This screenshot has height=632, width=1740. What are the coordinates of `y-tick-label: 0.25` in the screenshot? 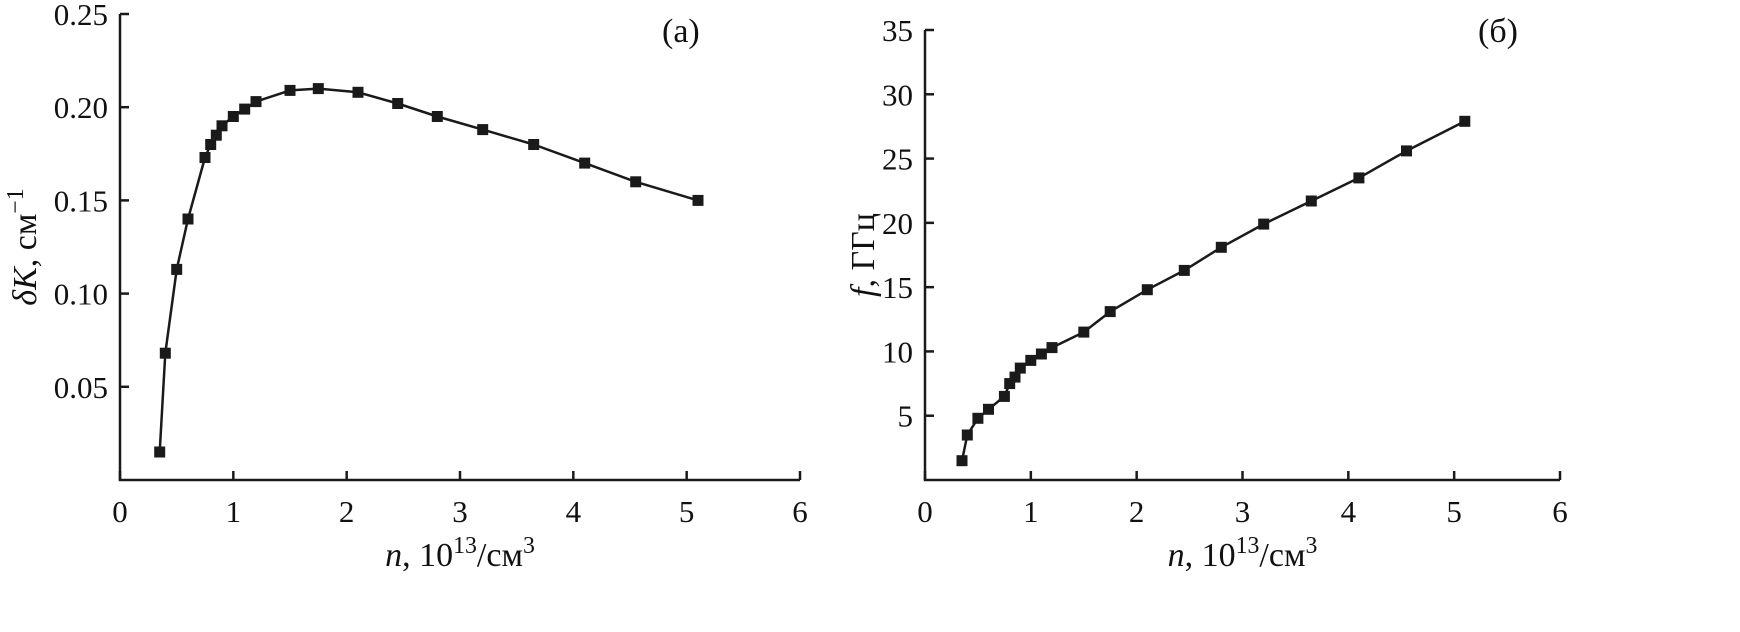 It's located at (81, 16).